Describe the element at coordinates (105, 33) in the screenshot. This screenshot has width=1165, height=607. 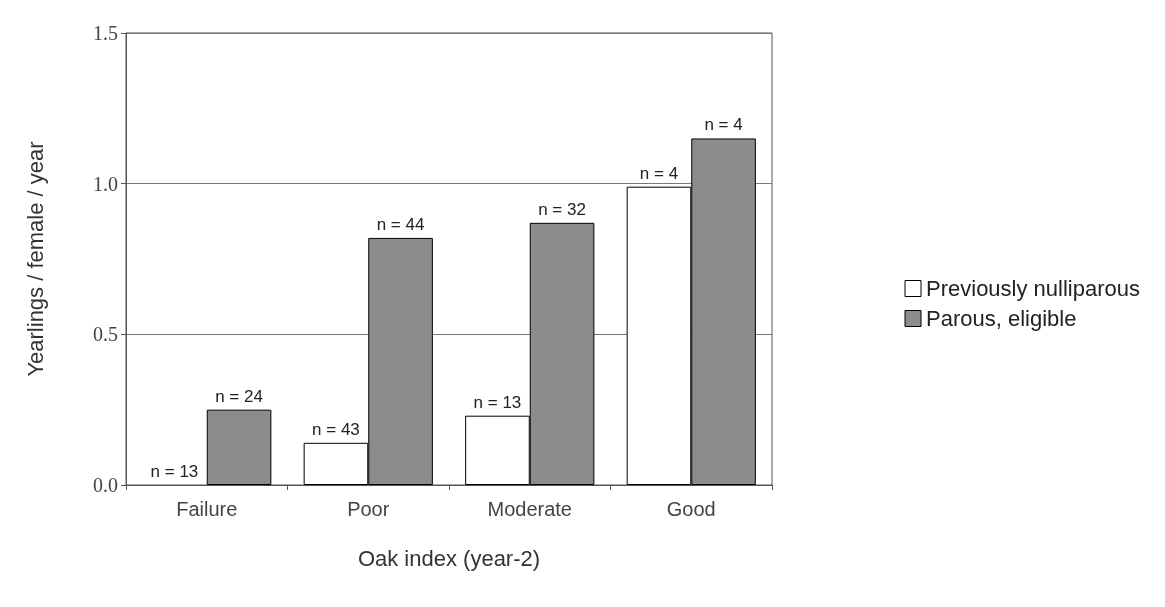
I see `y-tick-label: 1.5` at that location.